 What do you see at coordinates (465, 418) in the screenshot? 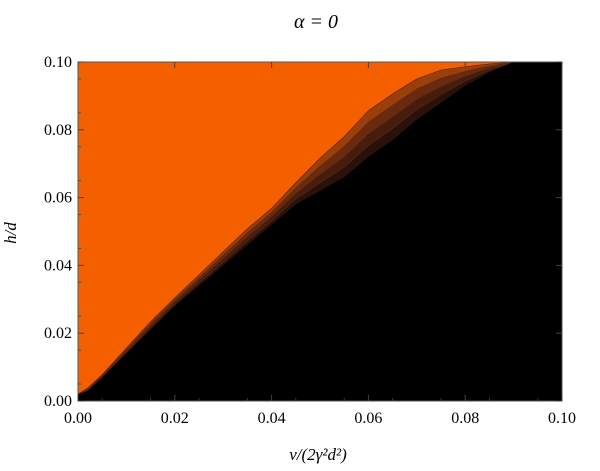
I see `x-tick-label: 0.08` at bounding box center [465, 418].